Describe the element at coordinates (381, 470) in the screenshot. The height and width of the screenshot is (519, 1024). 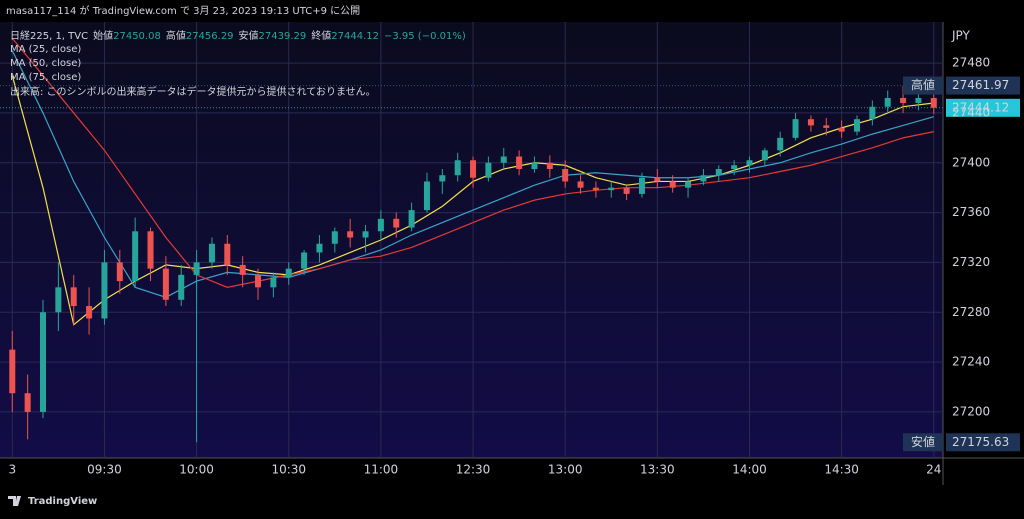
I see `x-tick-label: 11:00` at that location.